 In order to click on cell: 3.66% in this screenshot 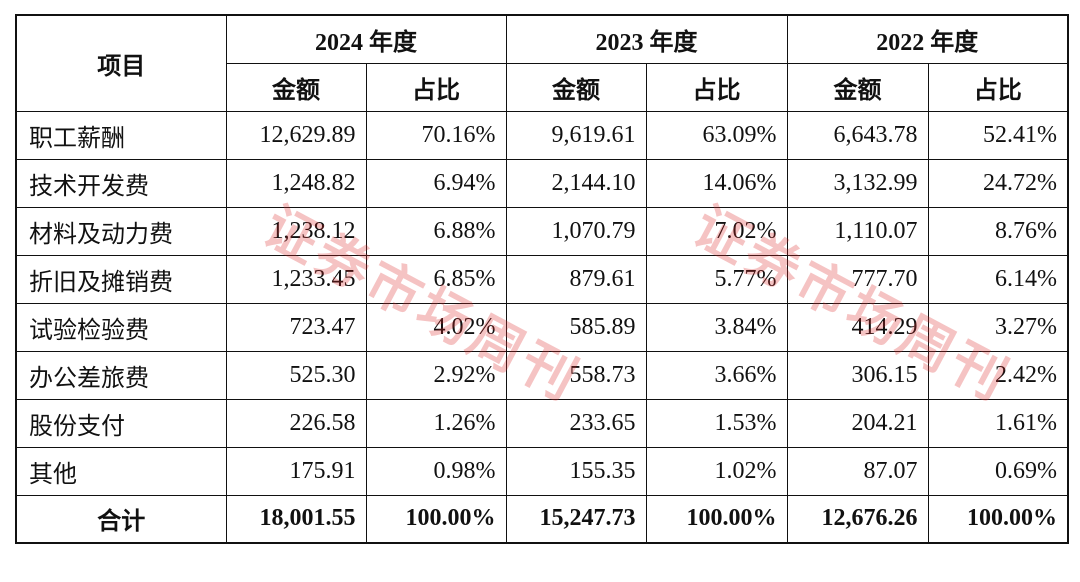, I will do `click(716, 375)`.